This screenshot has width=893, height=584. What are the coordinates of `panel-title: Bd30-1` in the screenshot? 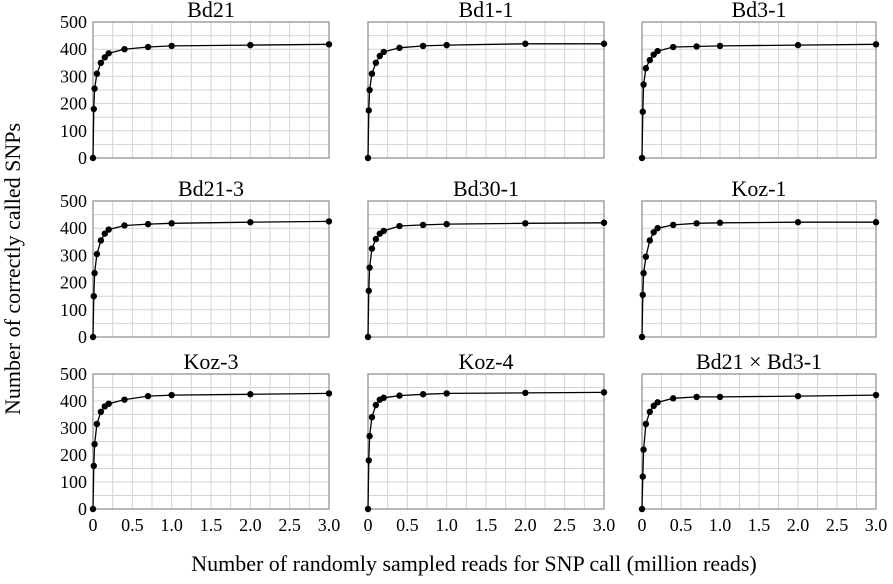 It's located at (486, 188).